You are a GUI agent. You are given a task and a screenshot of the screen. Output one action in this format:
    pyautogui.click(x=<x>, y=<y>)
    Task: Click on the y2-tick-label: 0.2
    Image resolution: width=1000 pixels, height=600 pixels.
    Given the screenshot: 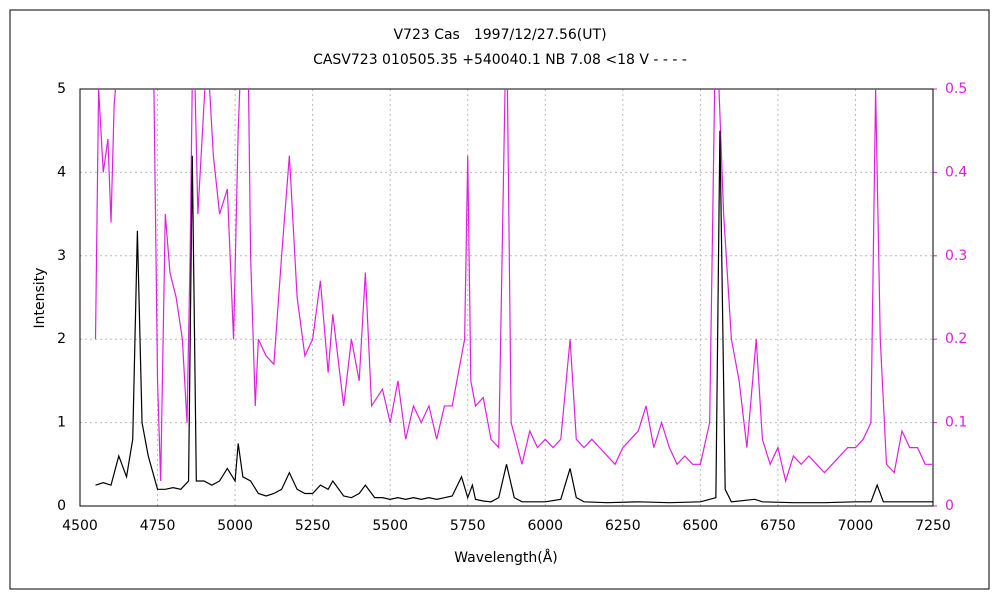 What is the action you would take?
    pyautogui.click(x=956, y=339)
    